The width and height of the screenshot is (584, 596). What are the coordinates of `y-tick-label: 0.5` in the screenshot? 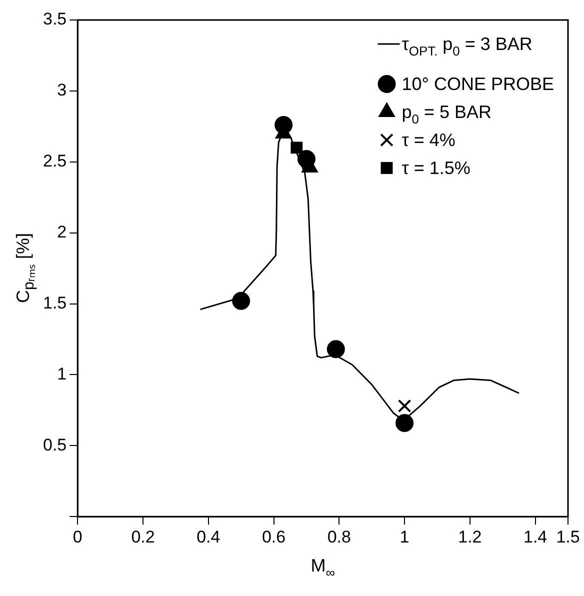 It's located at (54, 444).